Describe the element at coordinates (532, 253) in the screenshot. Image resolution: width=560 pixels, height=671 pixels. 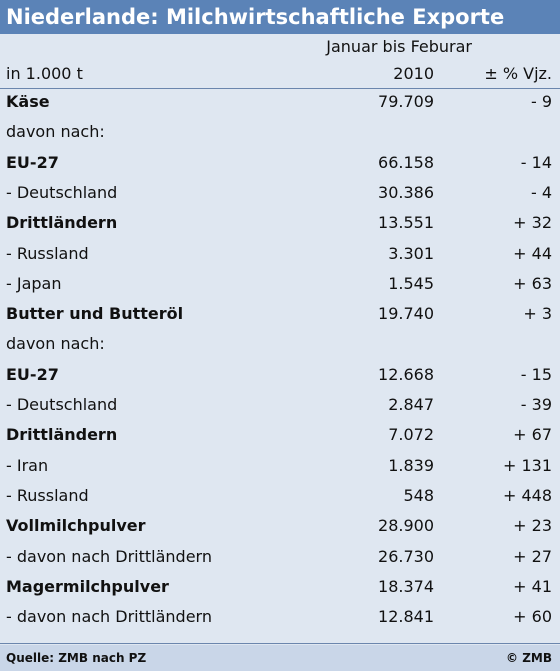
I see `row-change-percent: + 44` at that location.